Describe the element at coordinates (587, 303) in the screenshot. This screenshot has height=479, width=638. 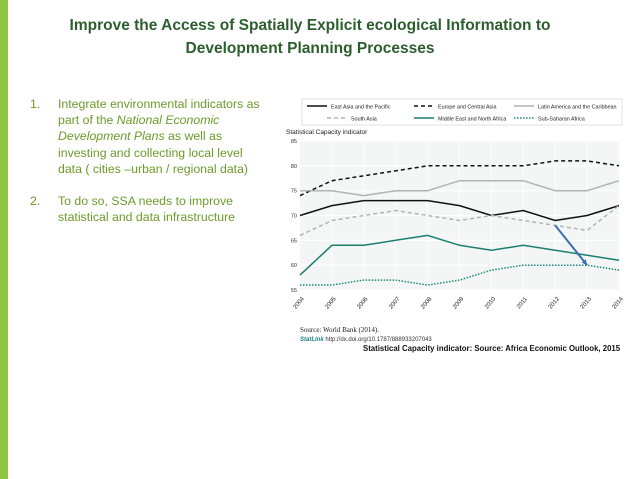
I see `x-tick-label: 2013` at that location.